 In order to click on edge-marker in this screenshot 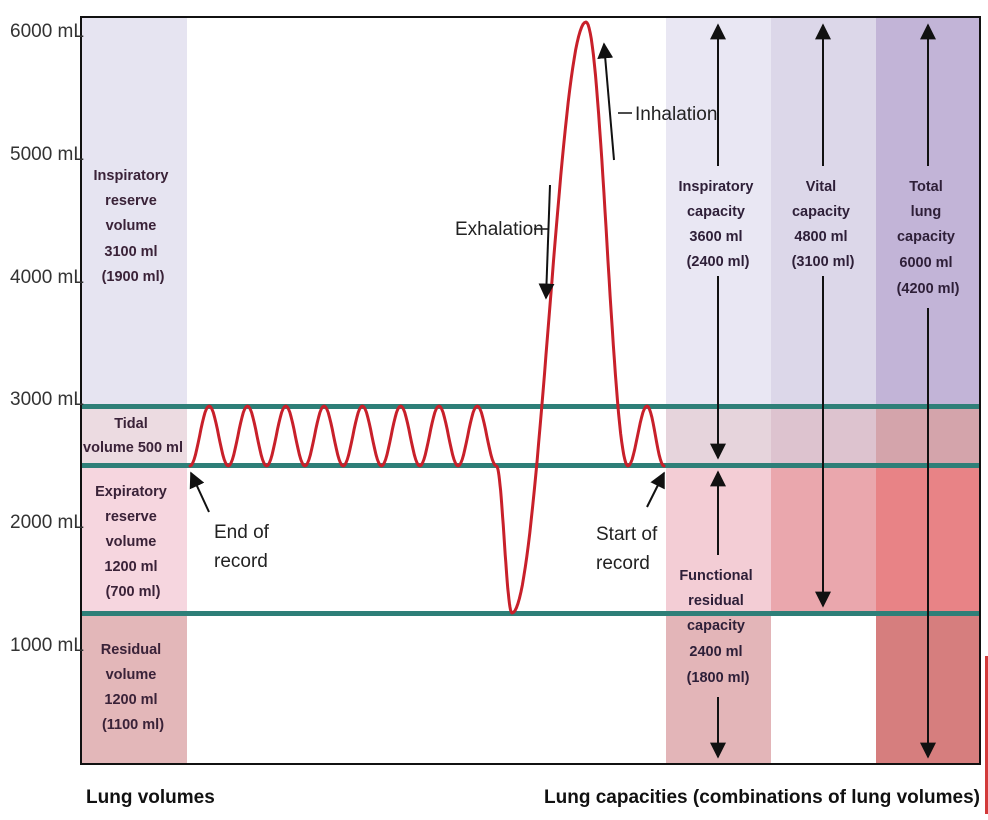, I will do `click(986, 735)`.